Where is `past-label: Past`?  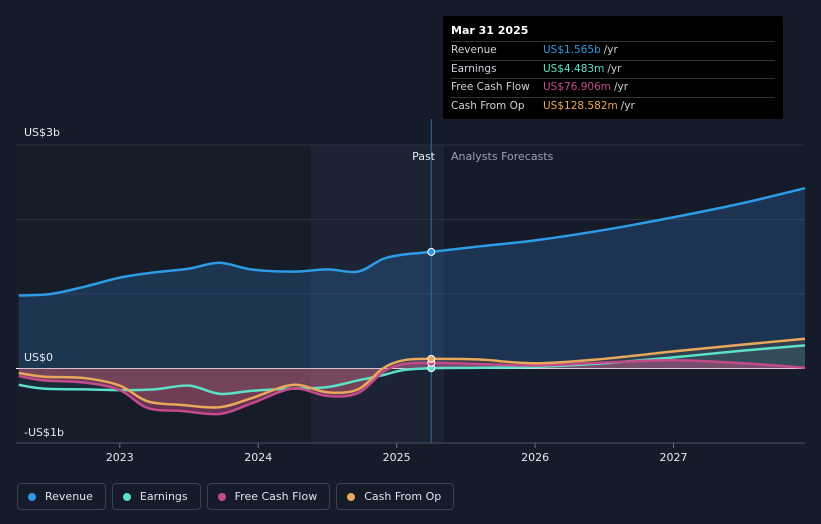 past-label: Past is located at coordinates (424, 156).